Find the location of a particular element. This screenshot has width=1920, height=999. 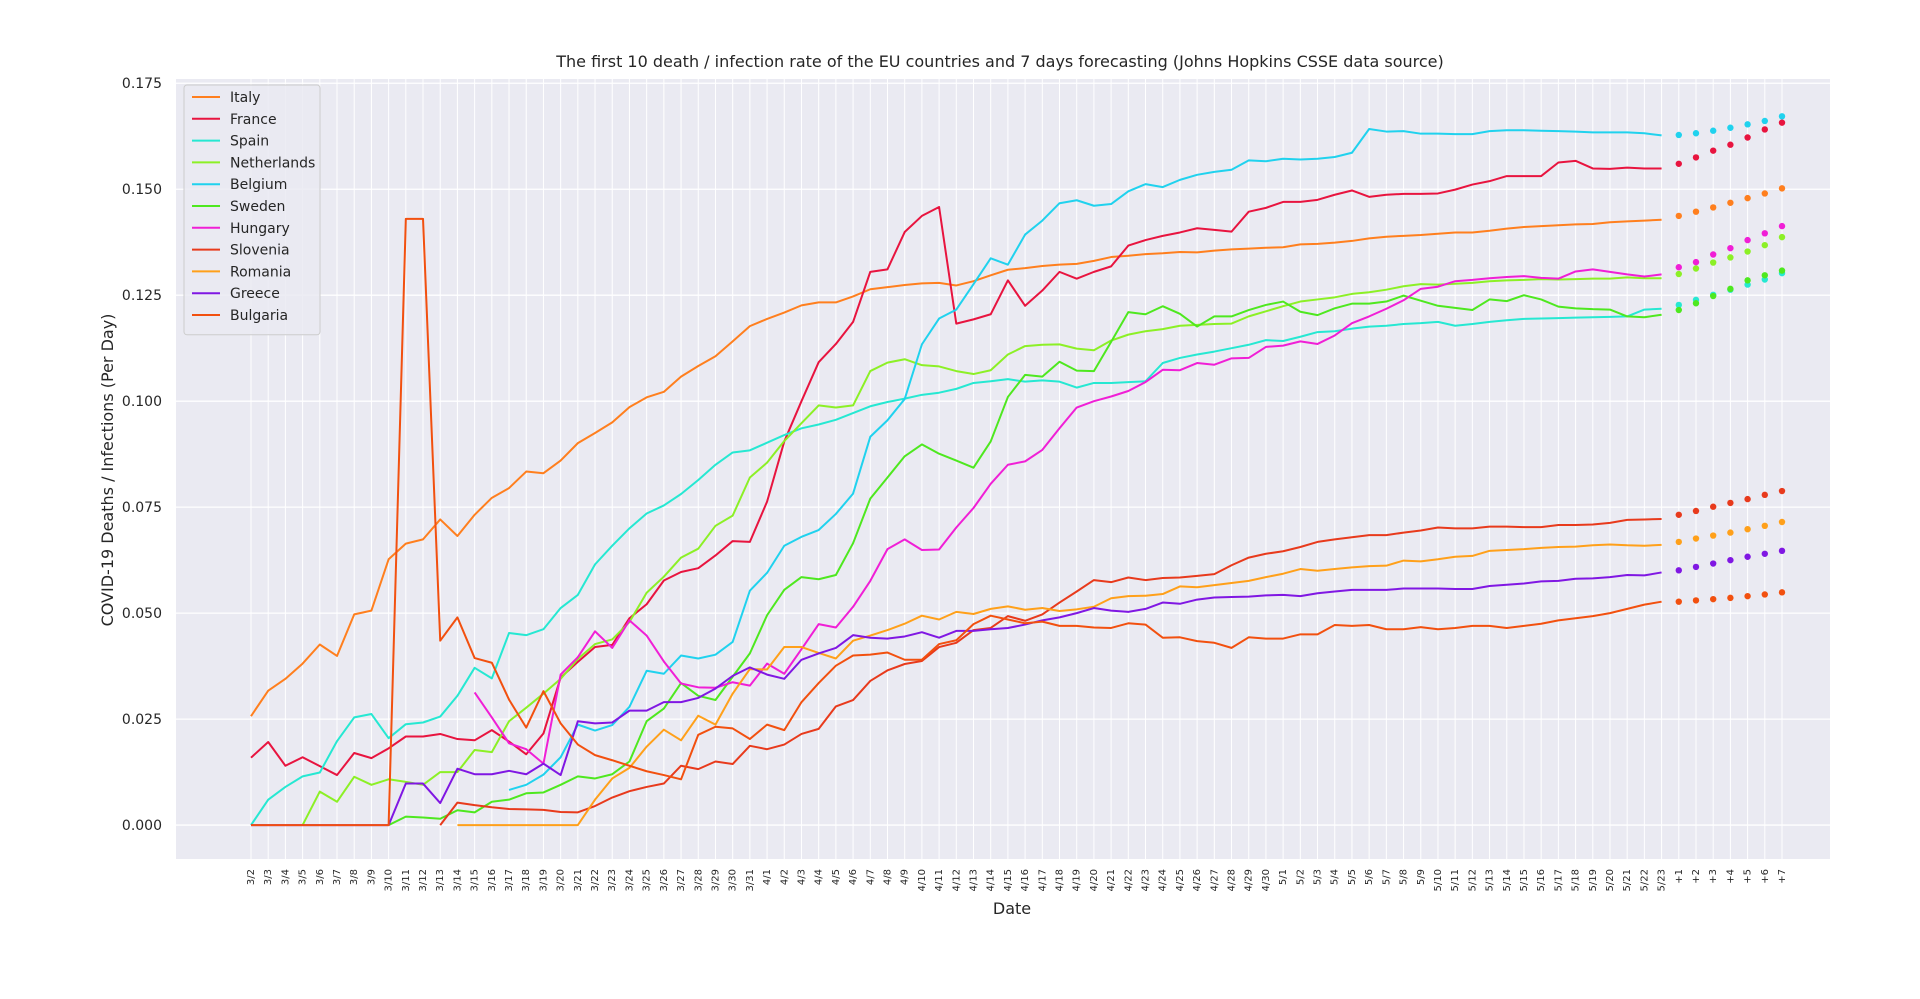

x-tick-label: 3/3 is located at coordinates (268, 877).